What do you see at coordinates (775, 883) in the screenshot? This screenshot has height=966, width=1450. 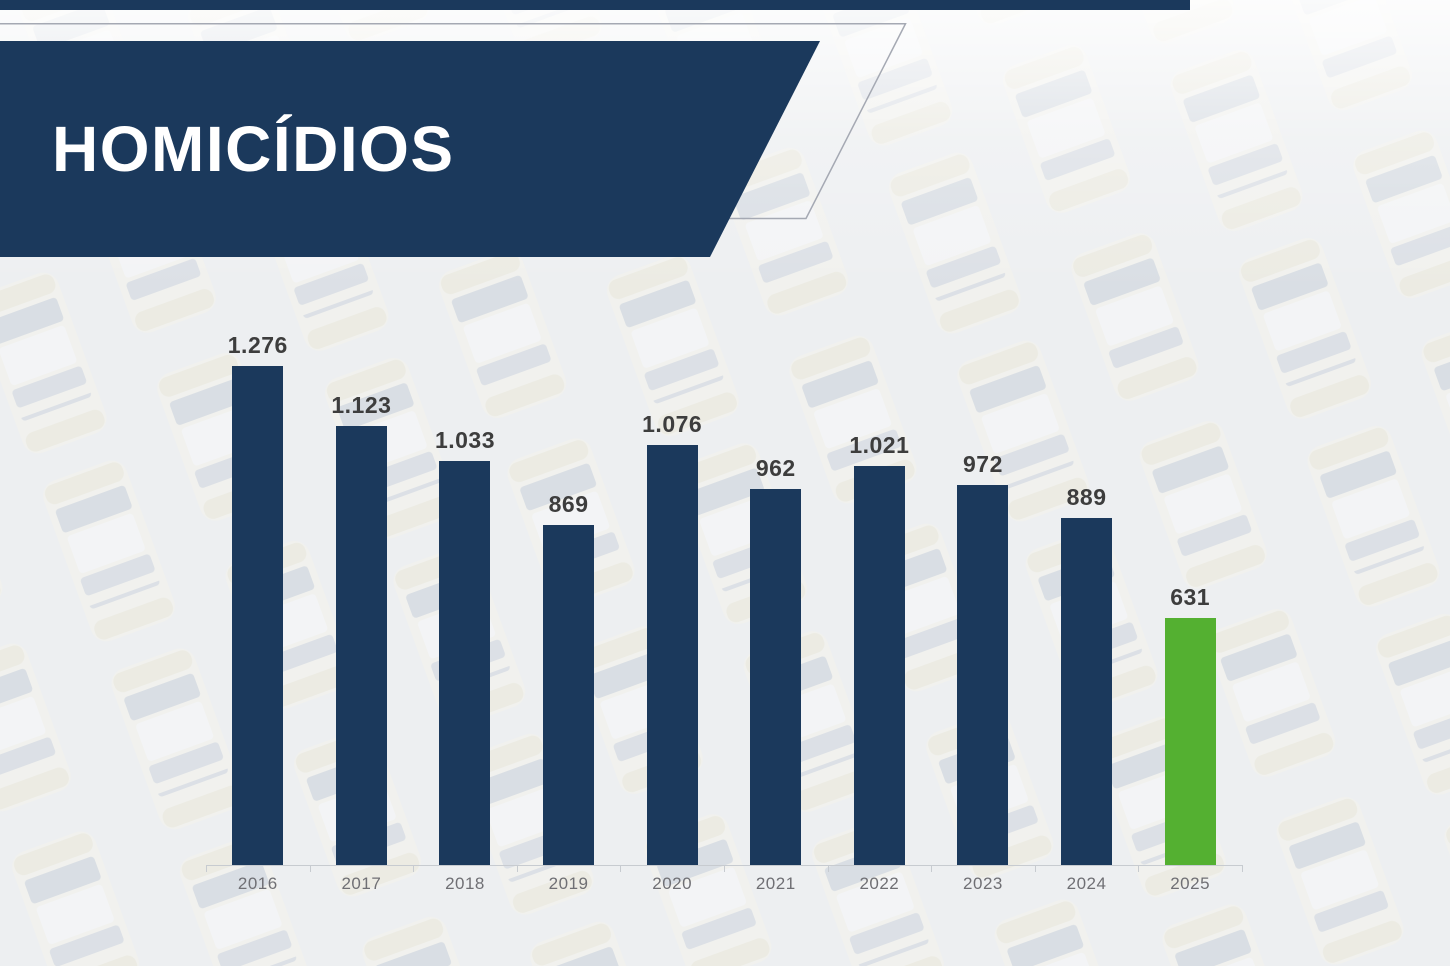 I see `x-axis-label-2021: 2021` at bounding box center [775, 883].